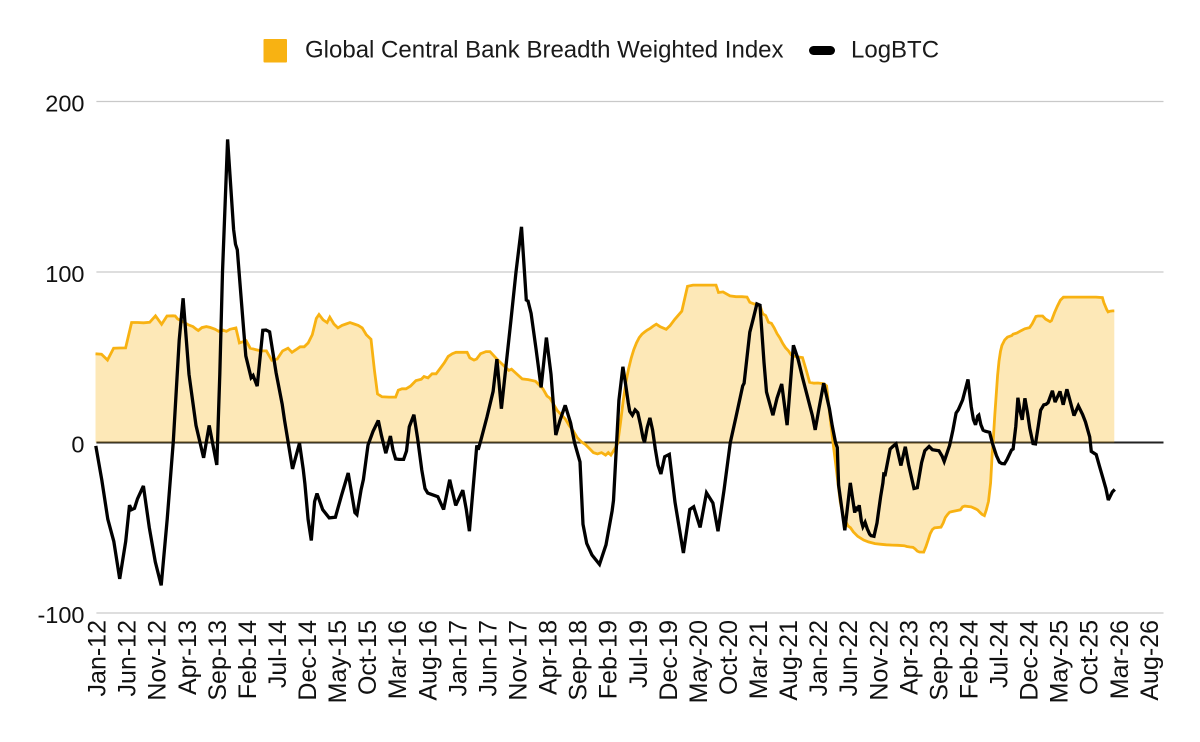 The width and height of the screenshot is (1200, 742). What do you see at coordinates (879, 660) in the screenshot?
I see `svg-text: Nov-22` at bounding box center [879, 660].